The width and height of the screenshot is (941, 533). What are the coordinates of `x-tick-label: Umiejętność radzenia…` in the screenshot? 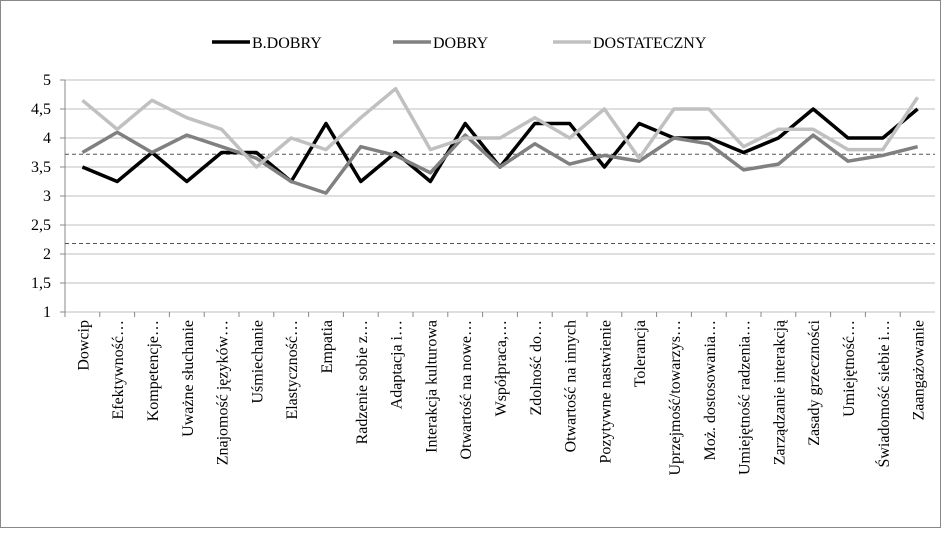 It's located at (745, 397).